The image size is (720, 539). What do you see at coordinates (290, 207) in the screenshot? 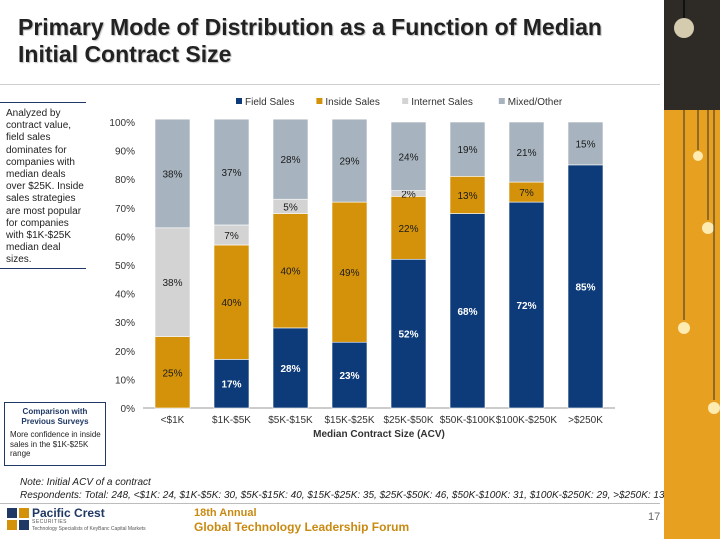
I see `data-label: 5%` at bounding box center [290, 207].